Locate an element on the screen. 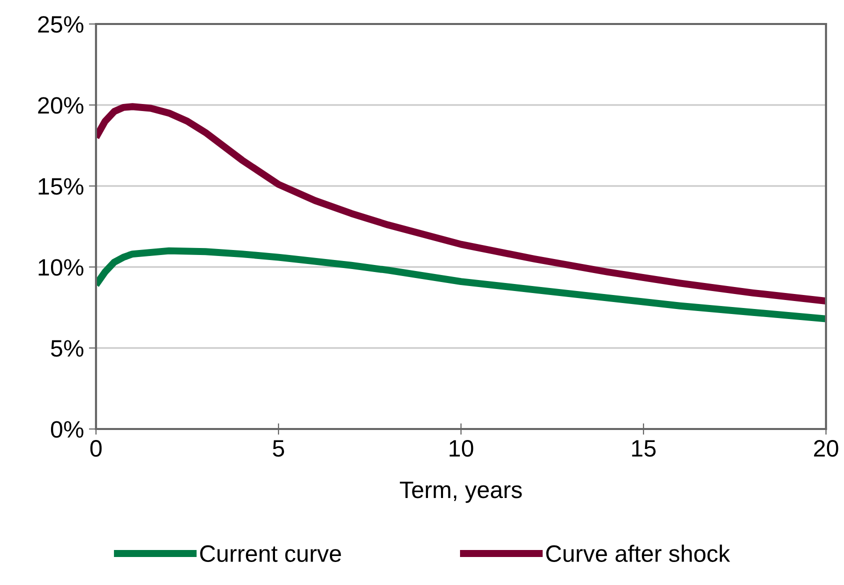 Image resolution: width=844 pixels, height=585 pixels. x-tick-label: 10 is located at coordinates (462, 448).